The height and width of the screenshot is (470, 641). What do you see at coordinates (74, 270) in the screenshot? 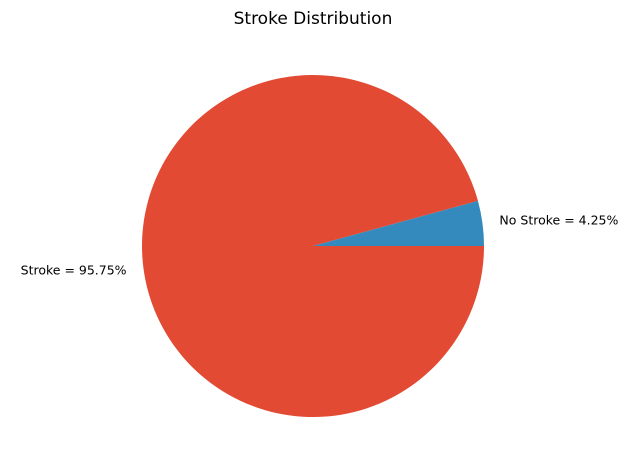
I see `pie-slice-label-0: Stroke = 95.75%` at bounding box center [74, 270].